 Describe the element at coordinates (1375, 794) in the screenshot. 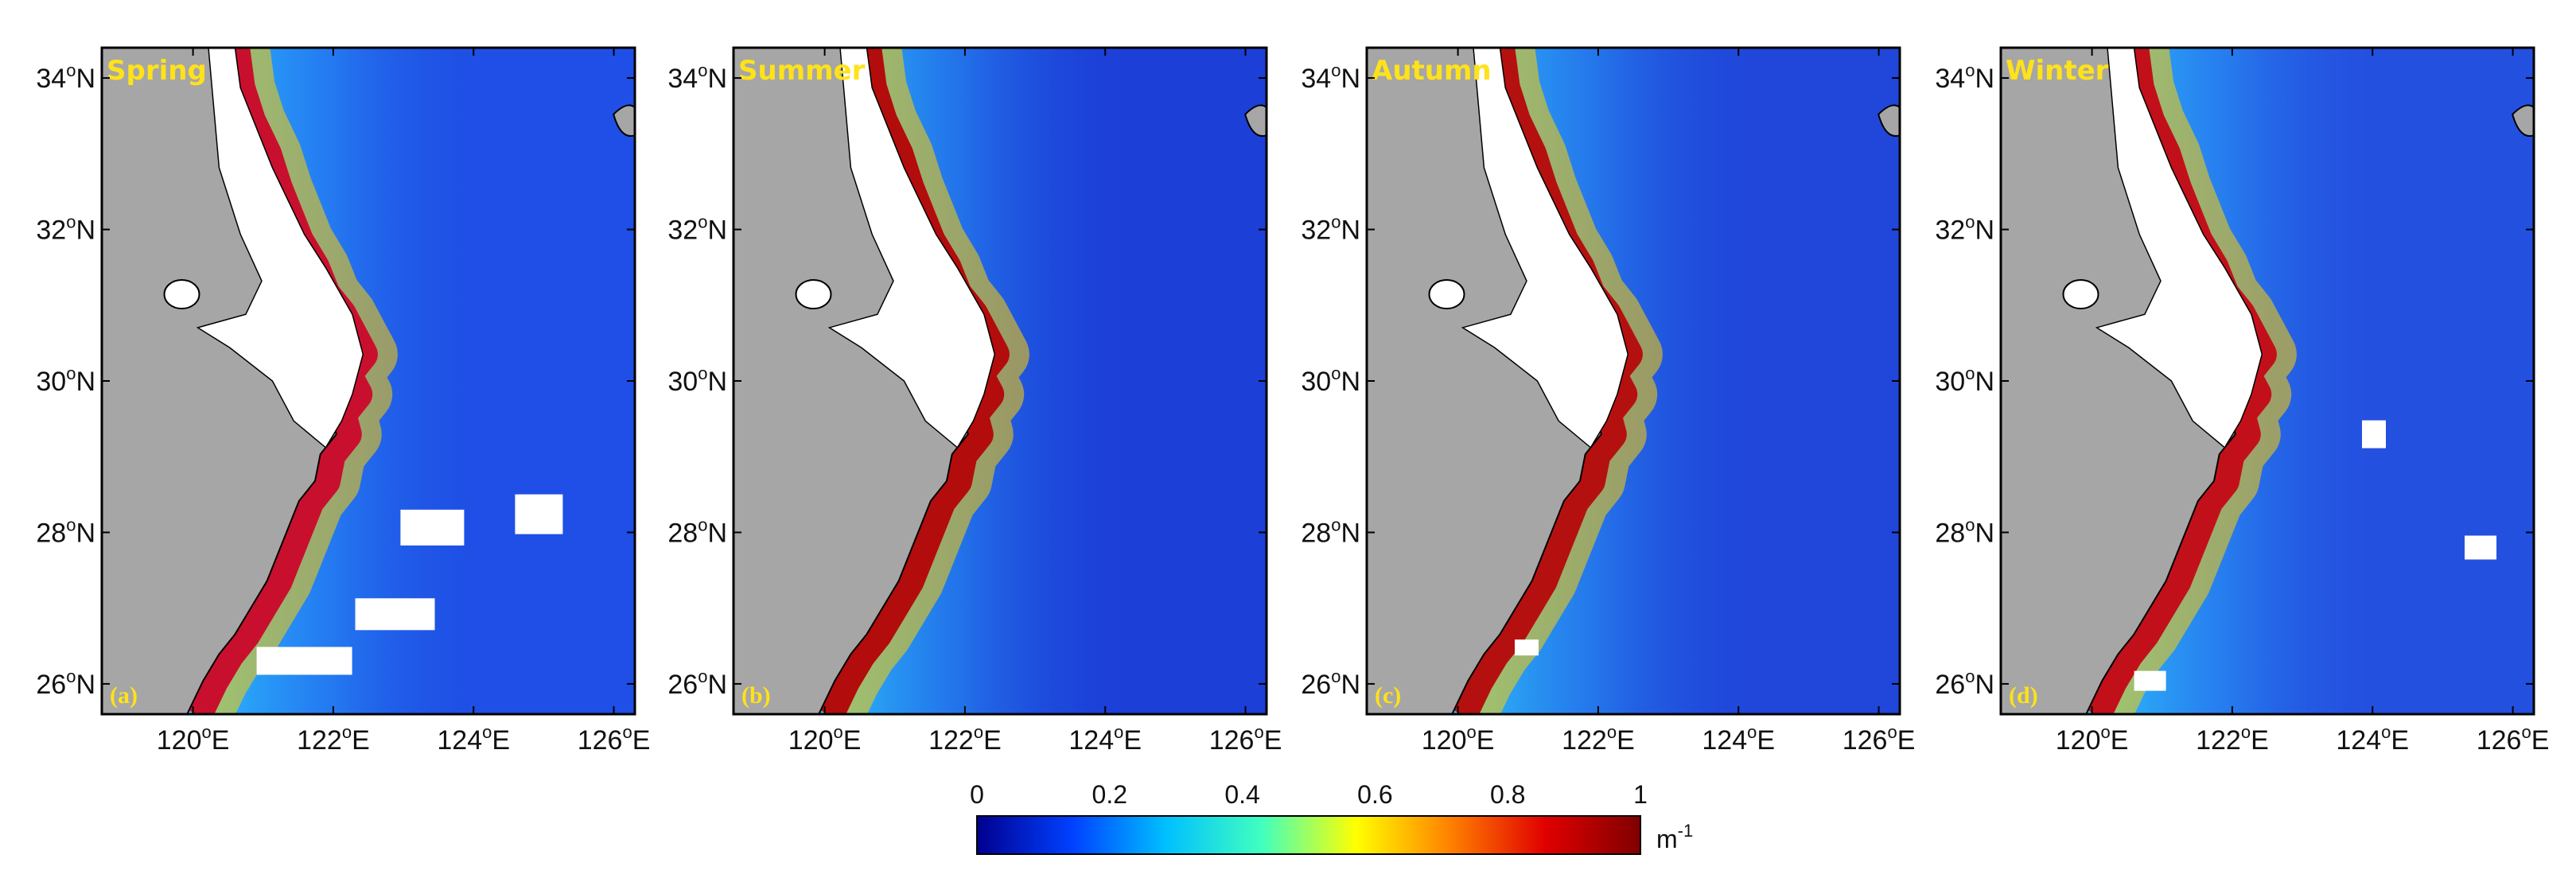

I see `colorbar-tick-label: 0.6` at that location.